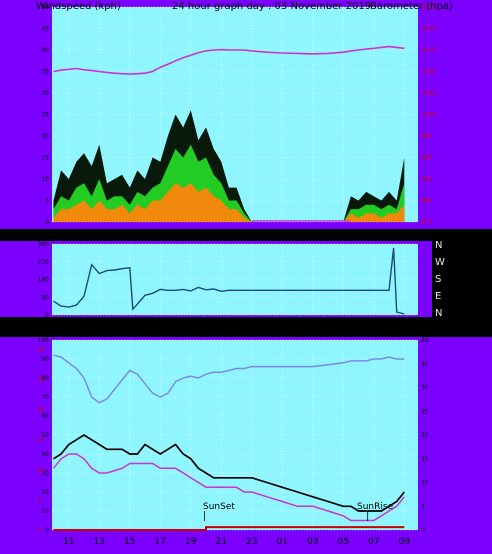  What do you see at coordinates (41, 410) in the screenshot?
I see `rain-y-tick: 20` at bounding box center [41, 410].